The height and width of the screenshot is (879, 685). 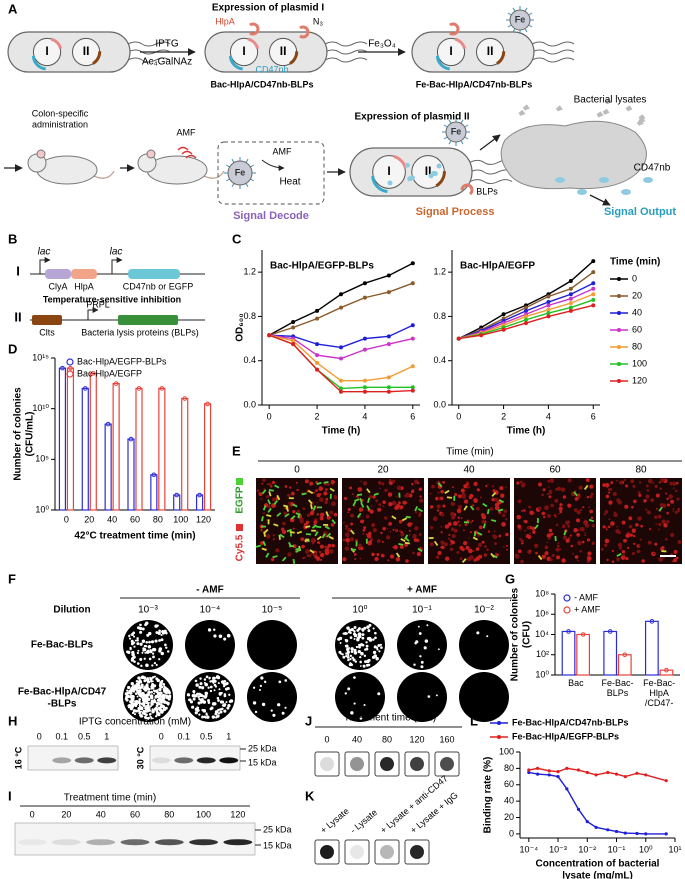 I want to click on label: 10⁻², so click(x=484, y=610).